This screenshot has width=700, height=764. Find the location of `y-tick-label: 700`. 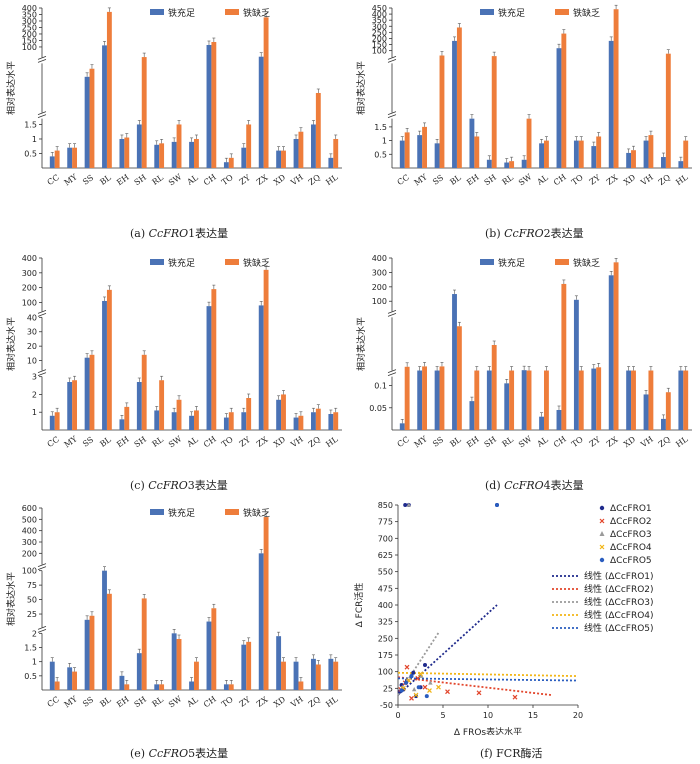

y-tick-label: 700 is located at coordinates (385, 538).